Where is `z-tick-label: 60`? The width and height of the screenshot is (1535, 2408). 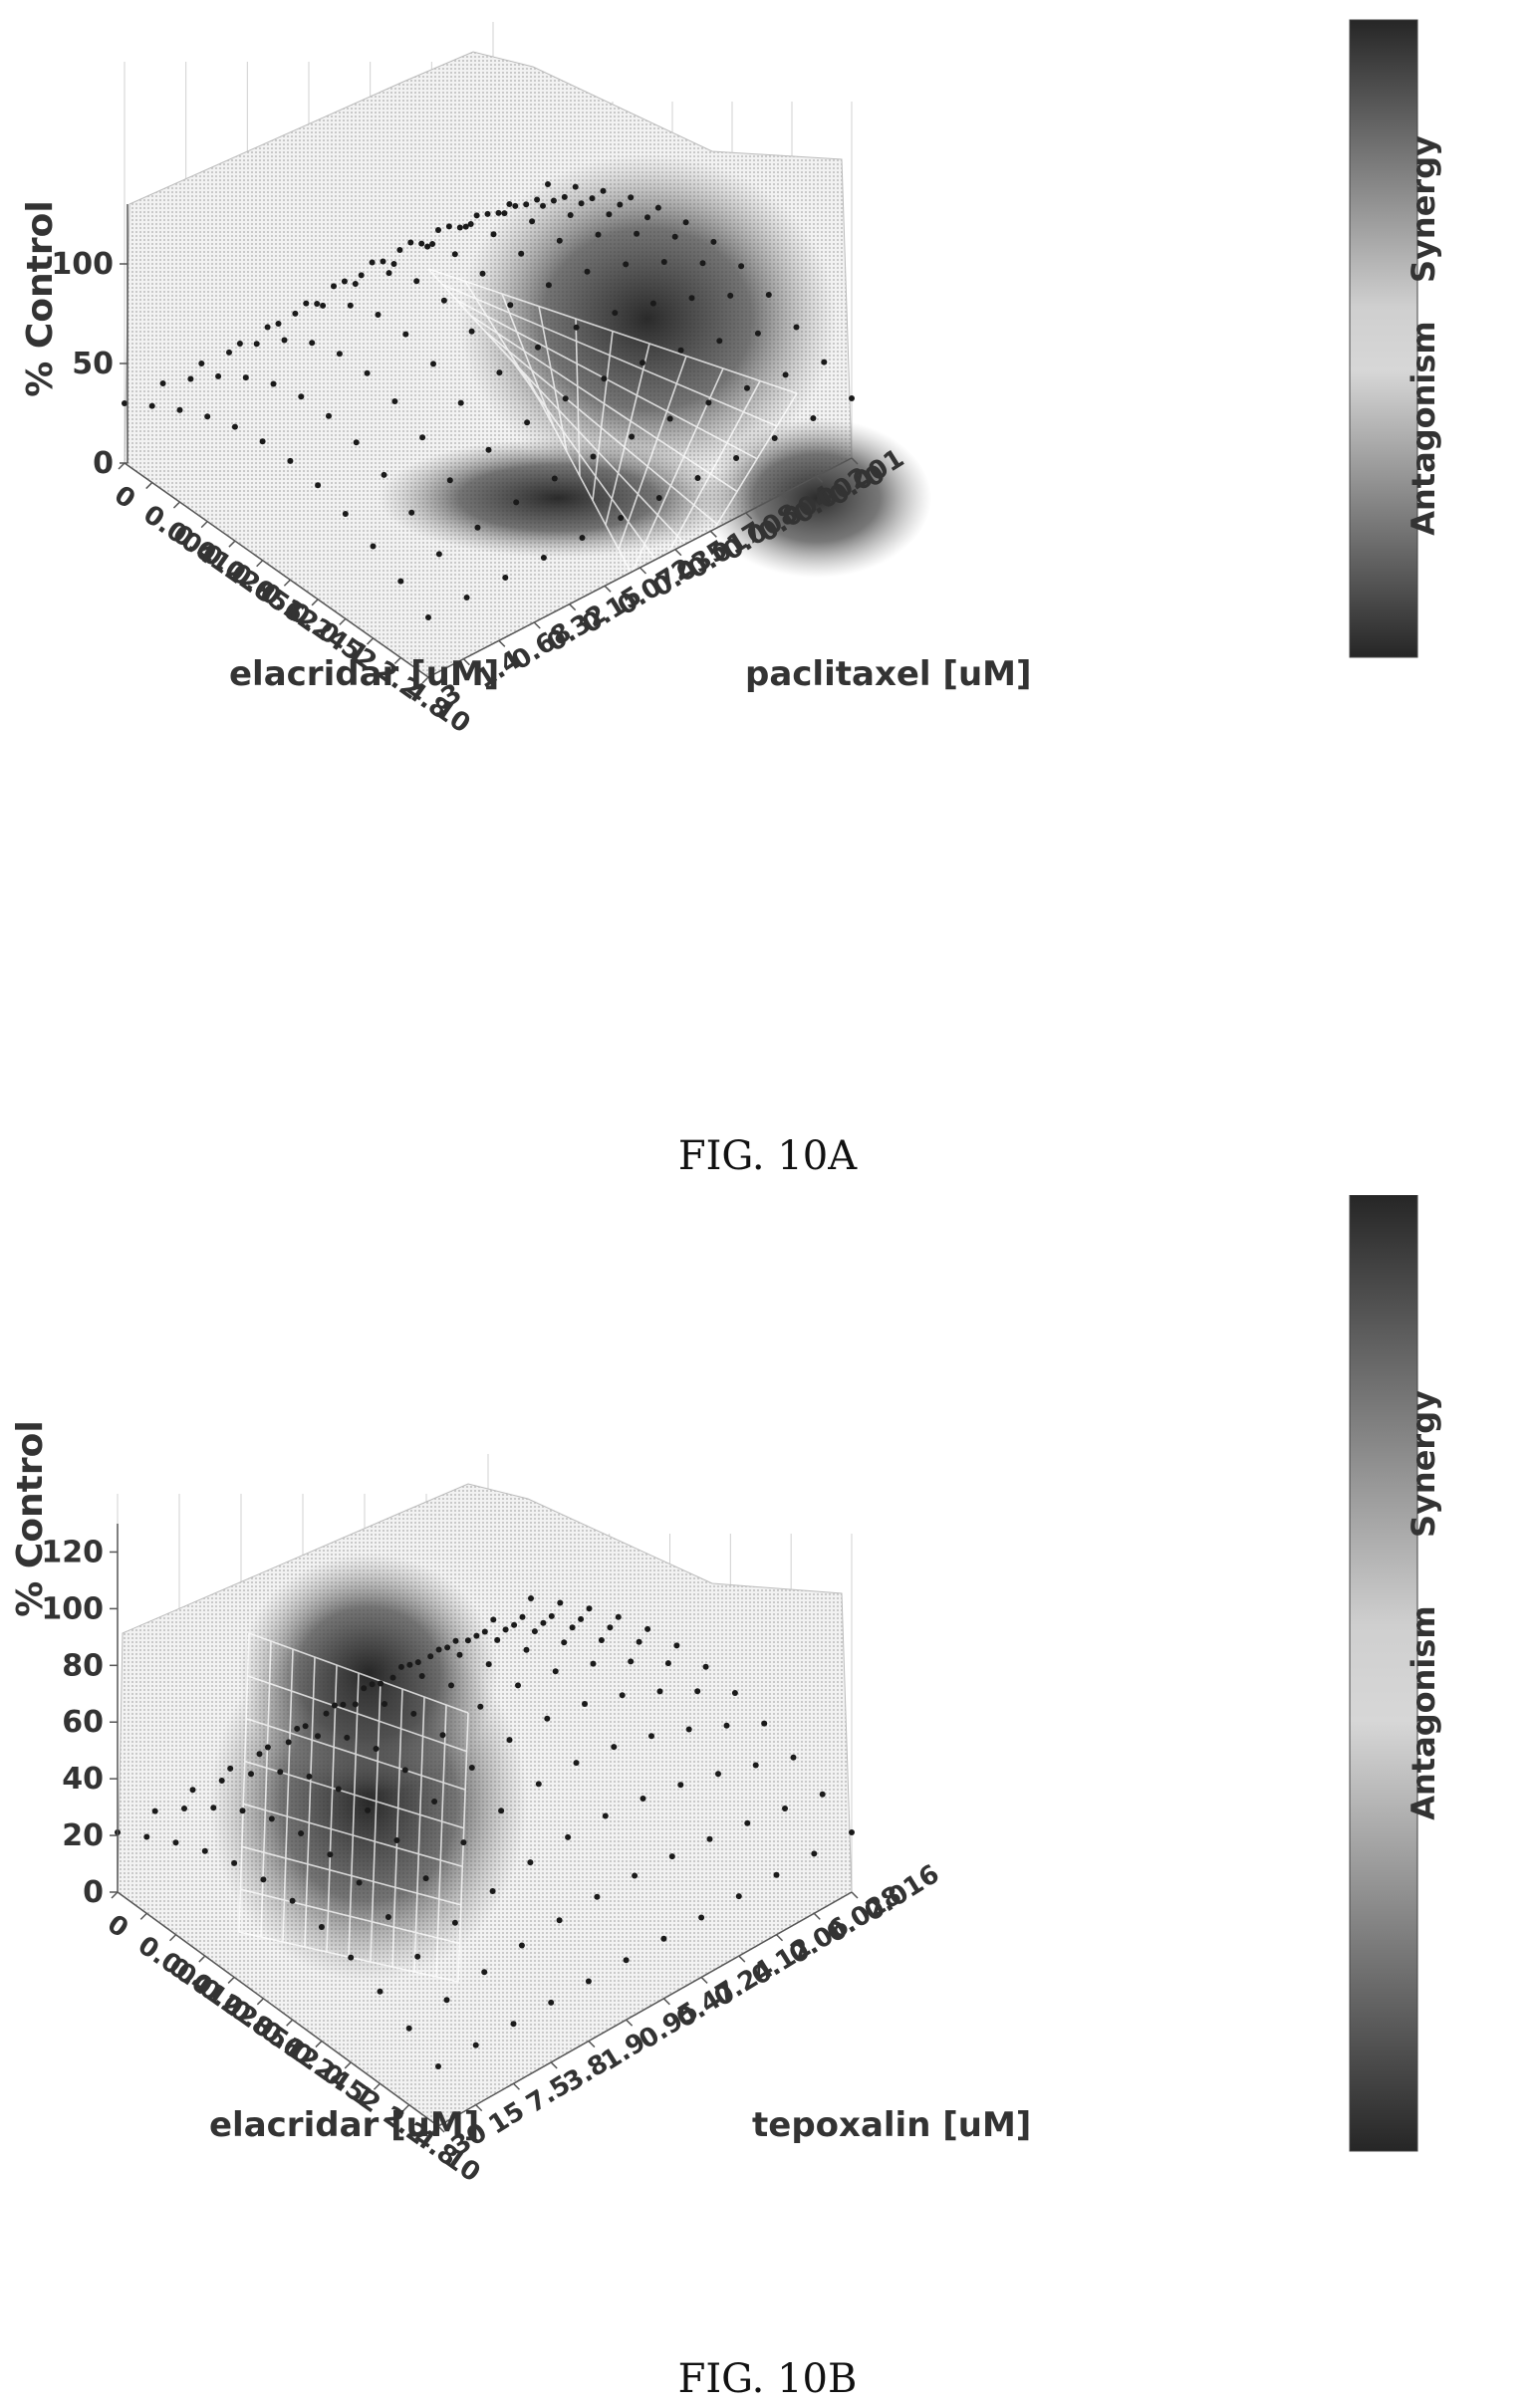 z-tick-label: 60 is located at coordinates (83, 1722).